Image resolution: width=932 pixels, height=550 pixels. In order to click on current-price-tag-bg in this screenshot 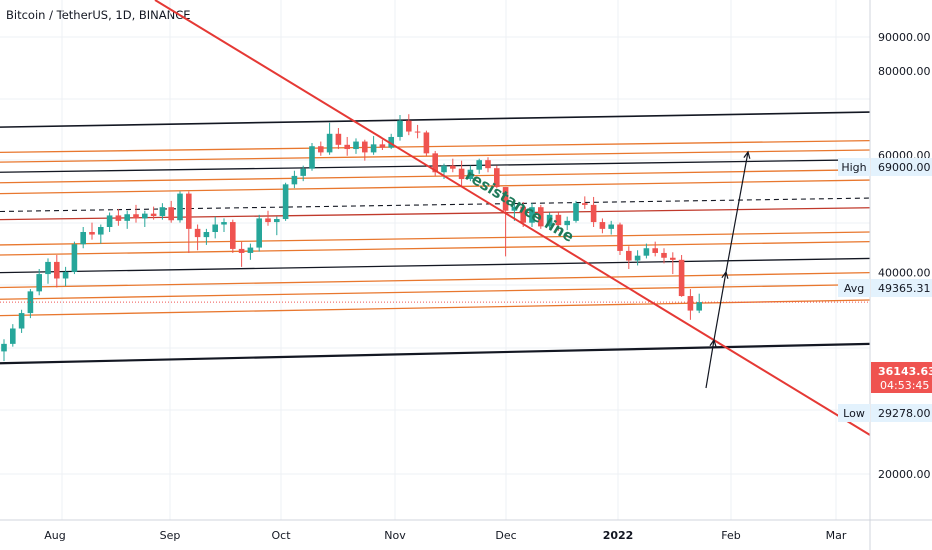, I will do `click(901, 377)`.